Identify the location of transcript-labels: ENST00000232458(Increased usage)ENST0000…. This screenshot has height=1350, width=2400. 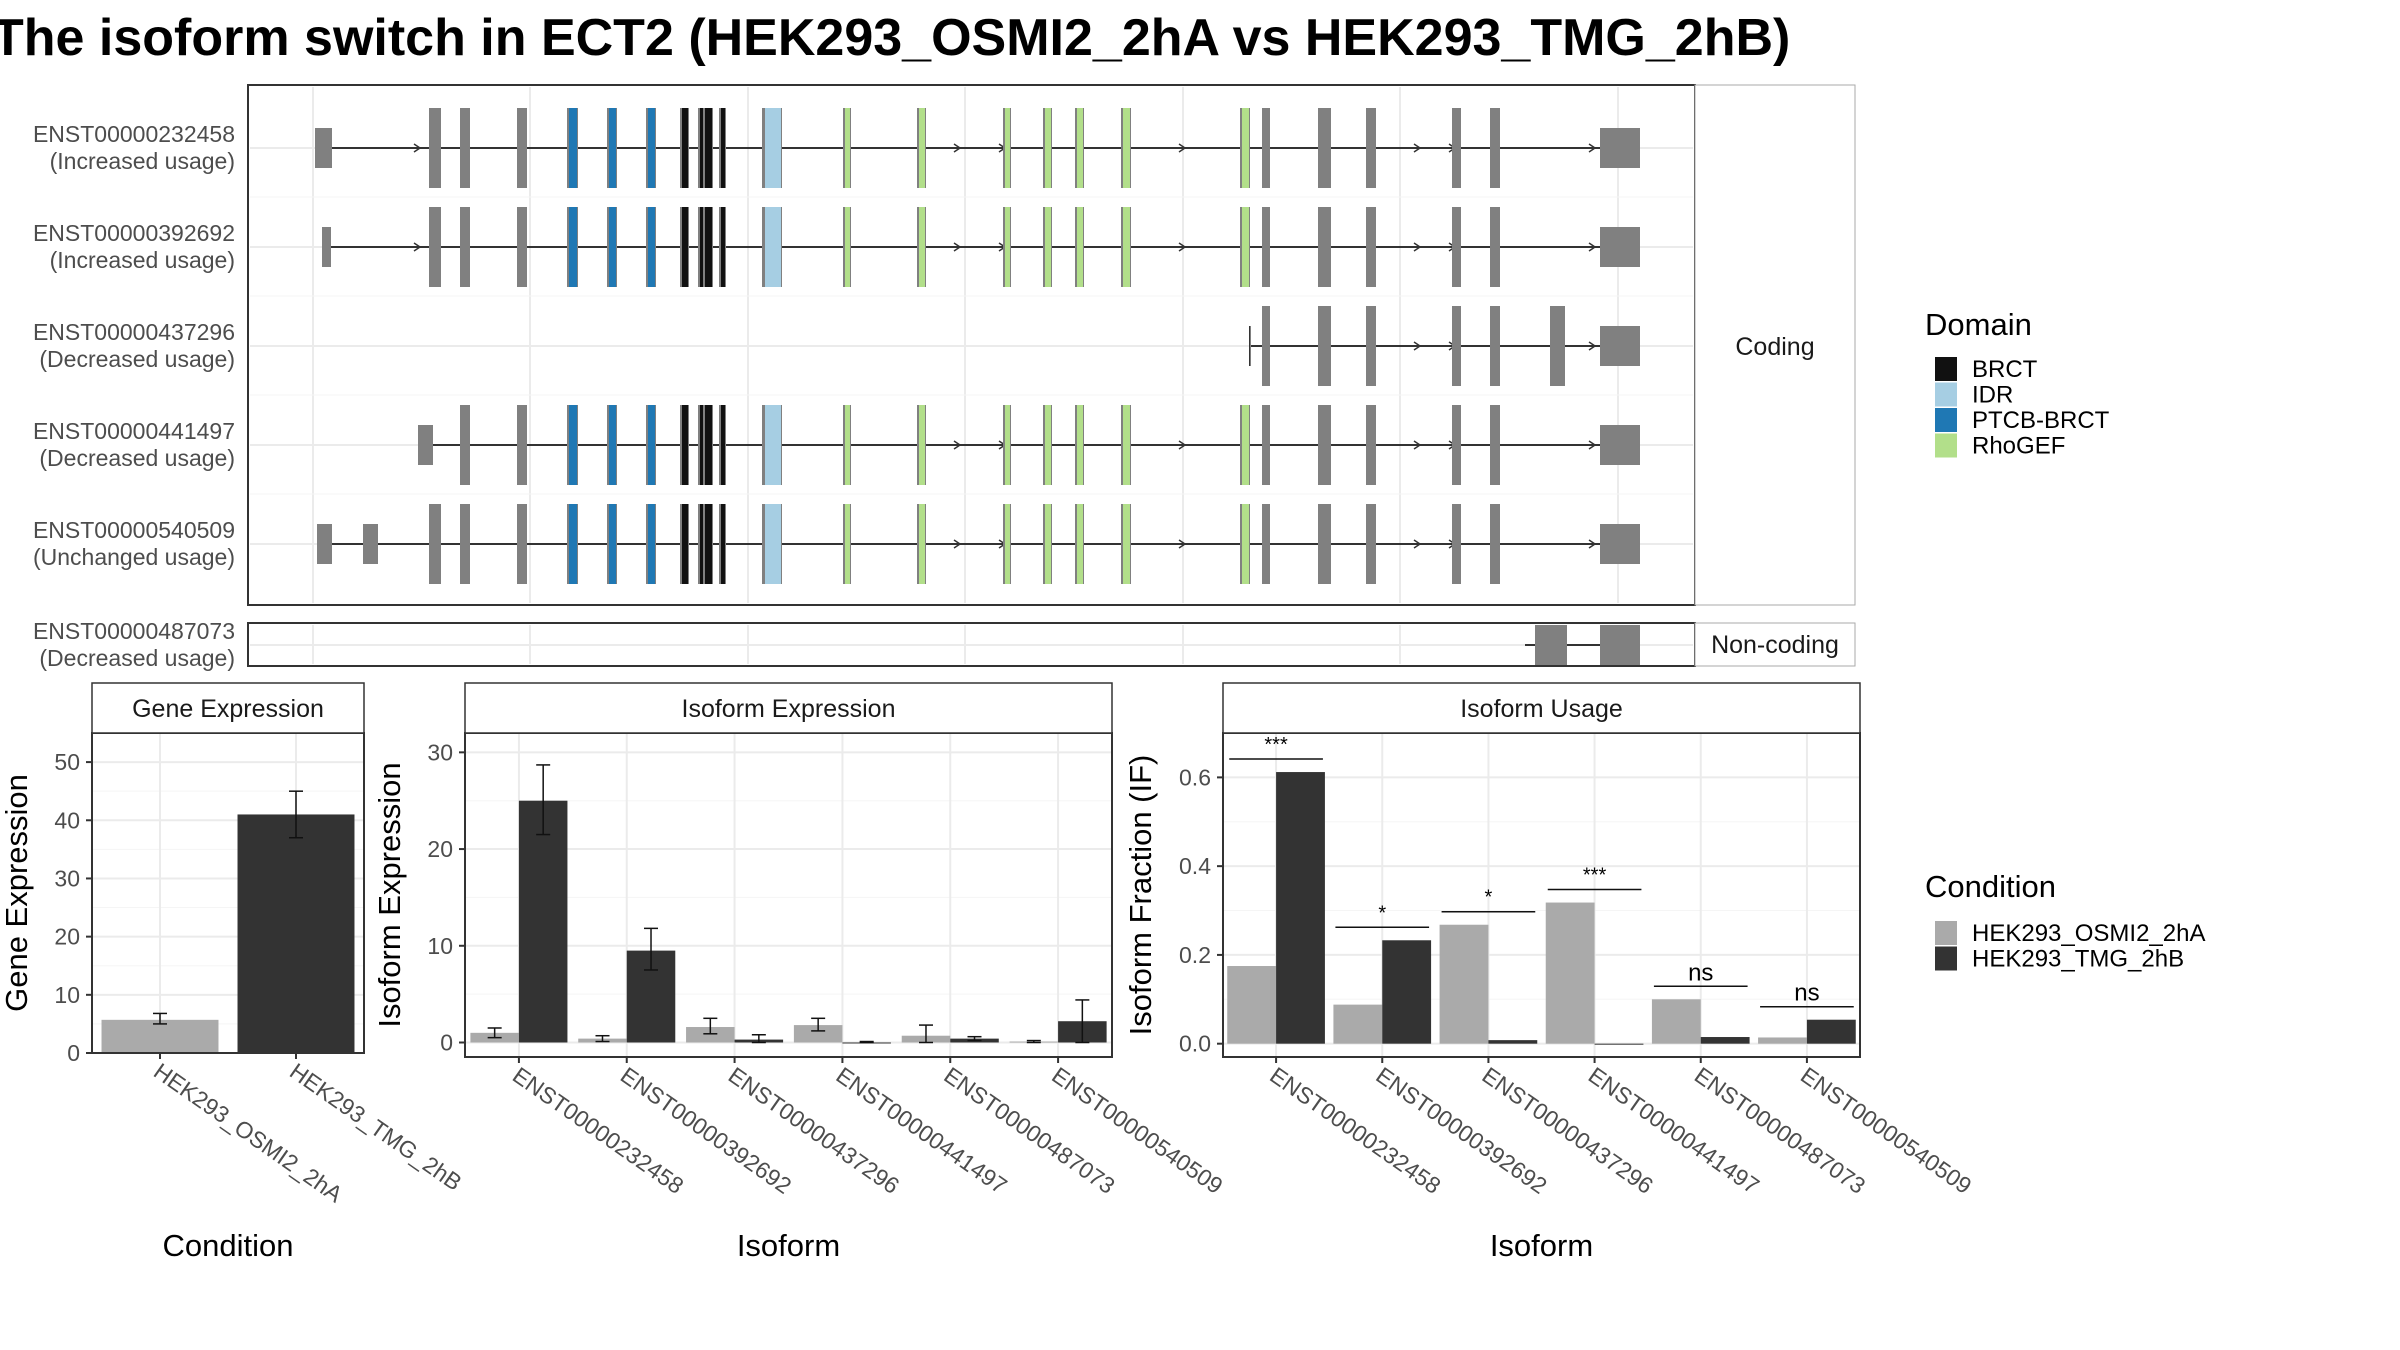
(134, 396).